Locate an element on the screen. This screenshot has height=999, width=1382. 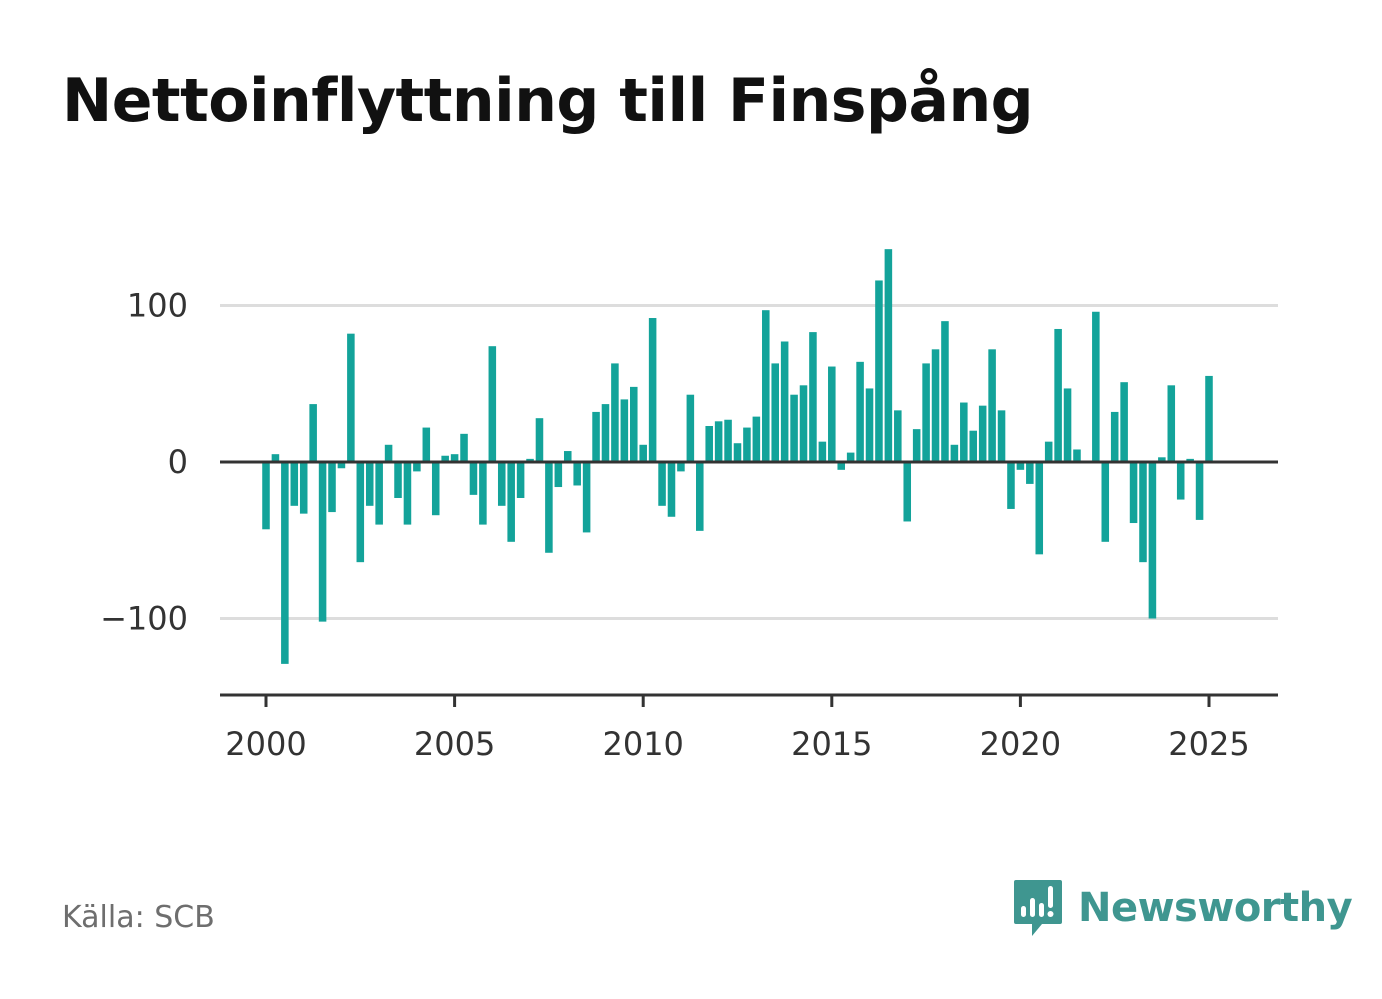
y-tick-label-1: 0 is located at coordinates (178, 462).